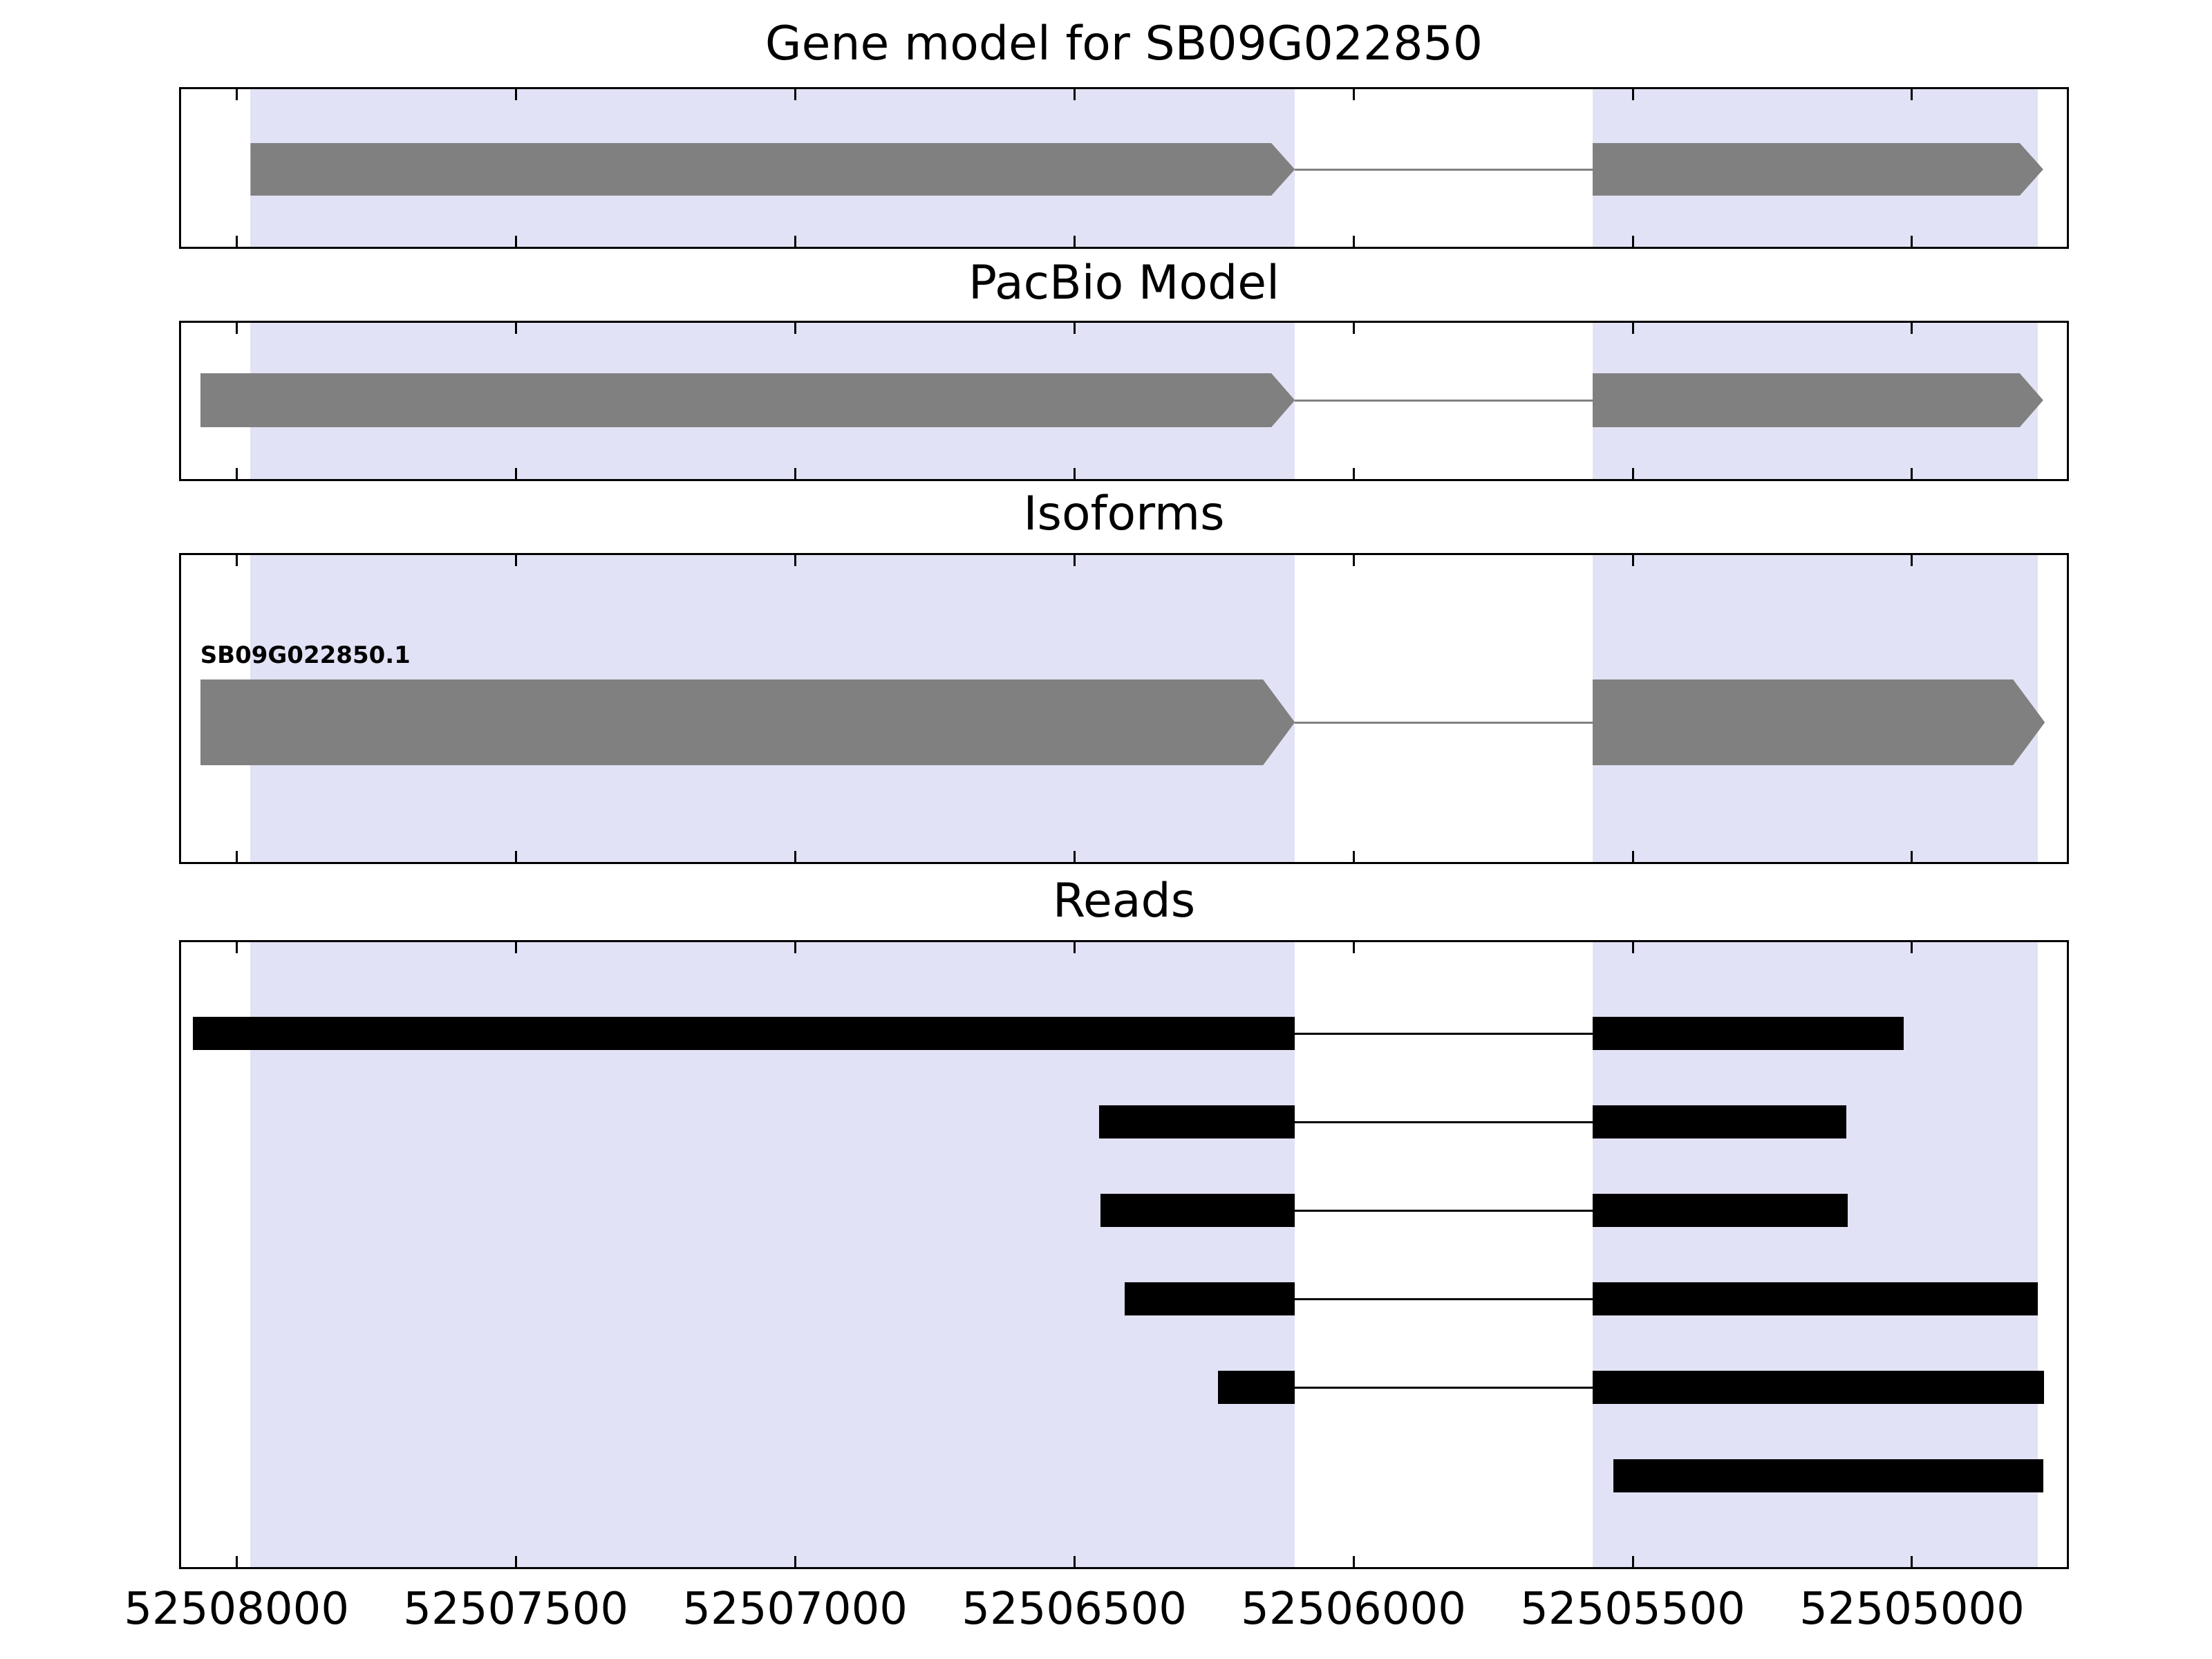  Describe the element at coordinates (1124, 514) in the screenshot. I see `isoforms-title: Isoforms` at that location.